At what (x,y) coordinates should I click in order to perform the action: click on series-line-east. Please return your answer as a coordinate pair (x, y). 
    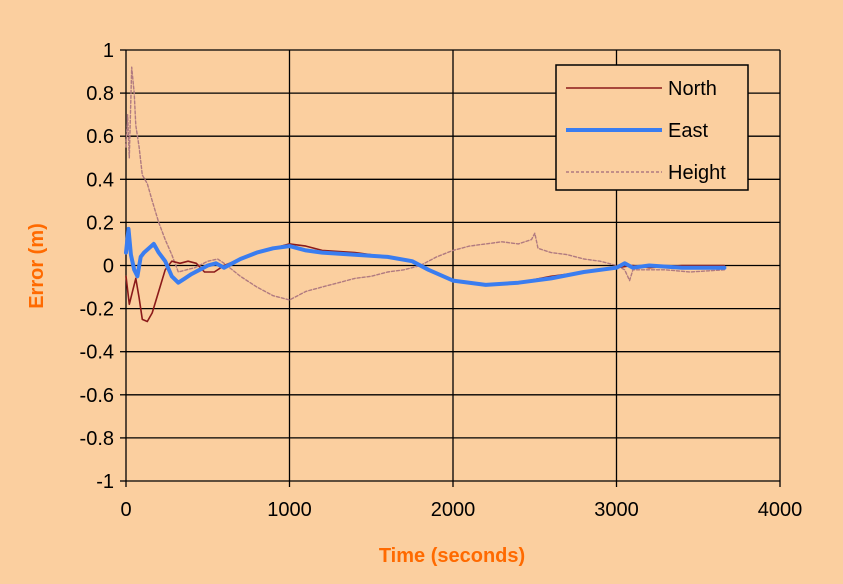
    Looking at the image, I should click on (425, 256).